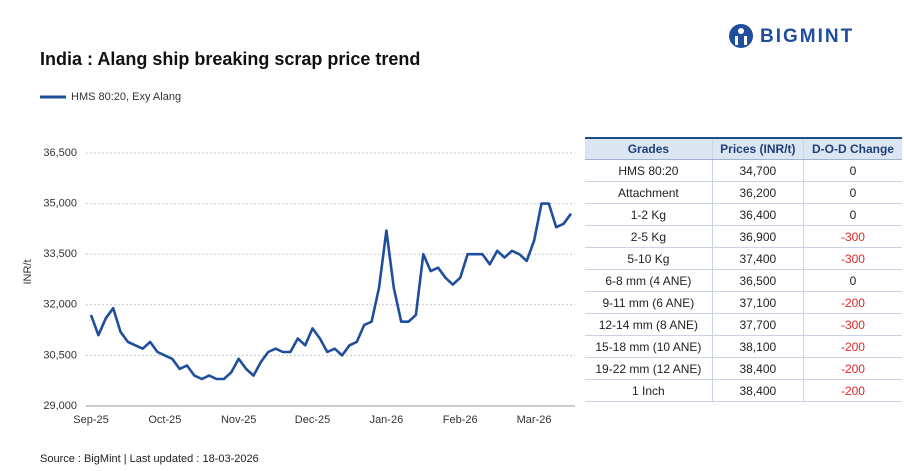 The image size is (904, 471). I want to click on table-row: 5-10 Kg 37,400 -300, so click(743, 258).